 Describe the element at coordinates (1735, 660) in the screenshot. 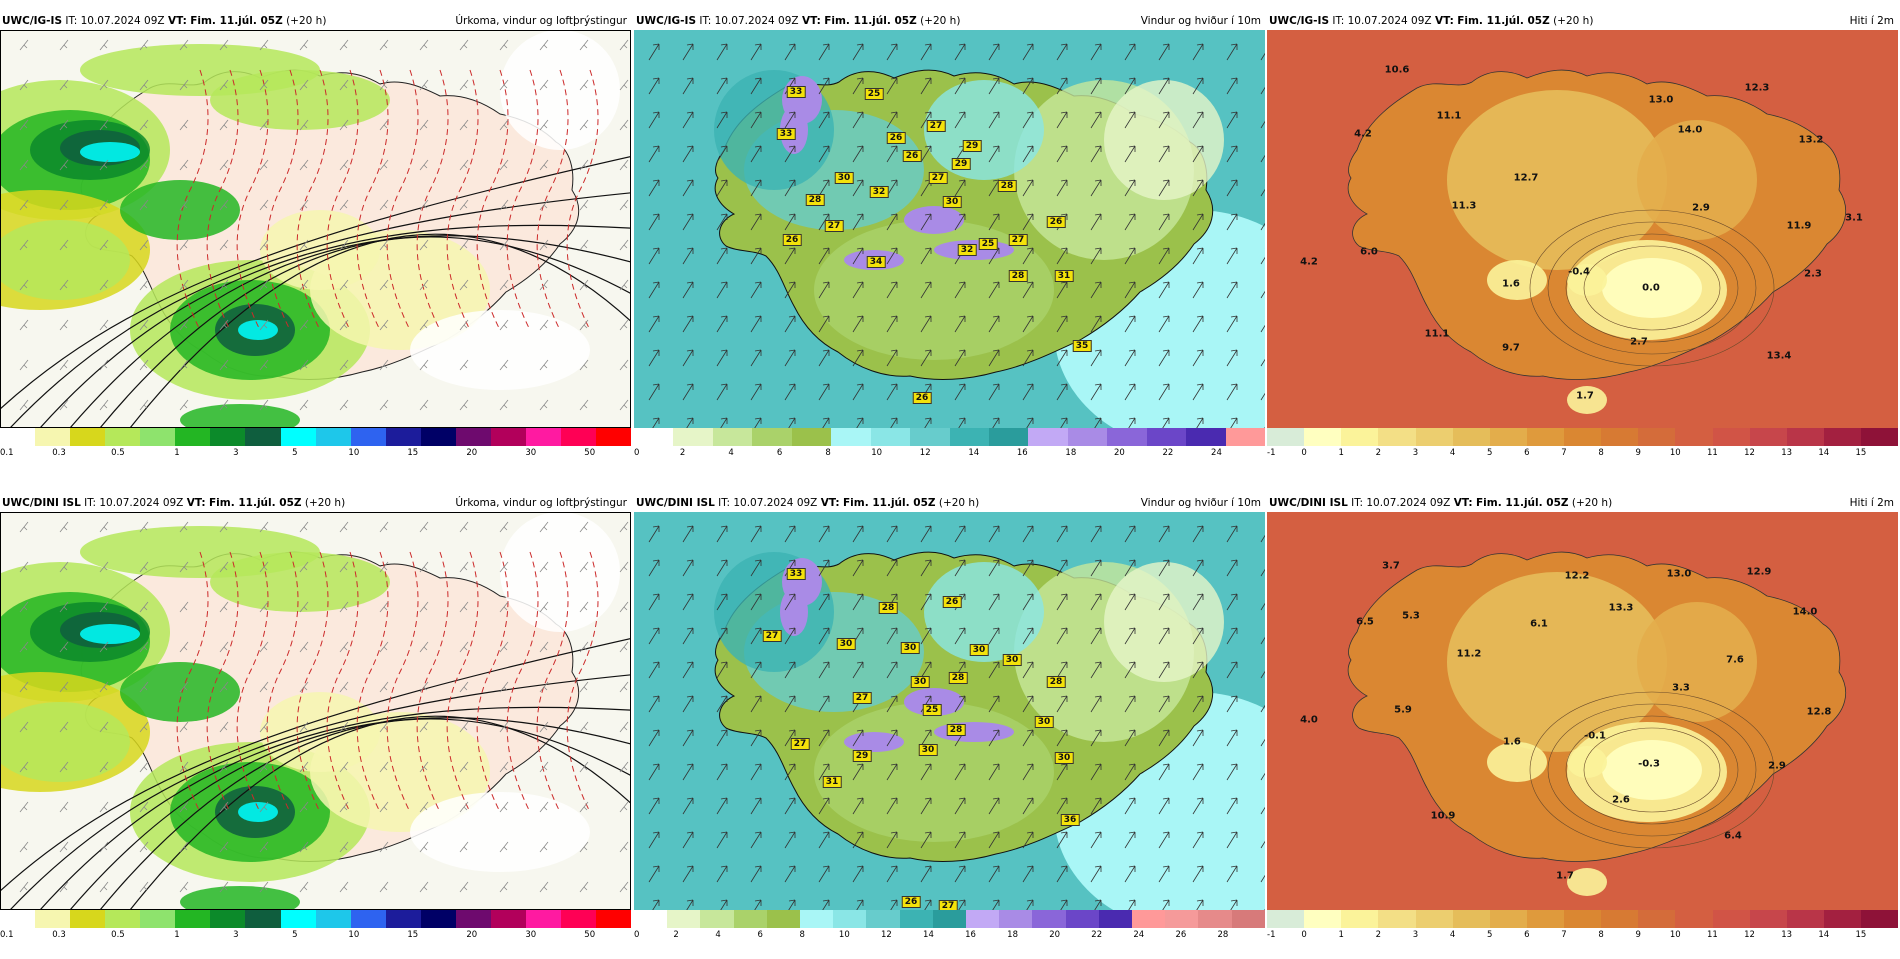

I see `temperature-value-label: 7.6` at that location.